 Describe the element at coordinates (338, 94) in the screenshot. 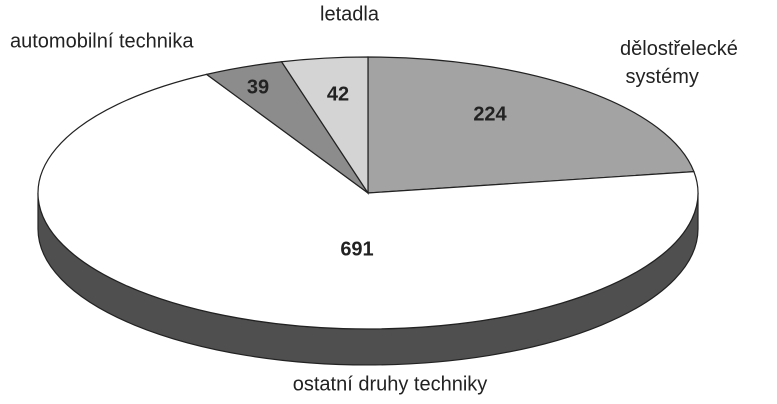

I see `value-label: 42` at that location.